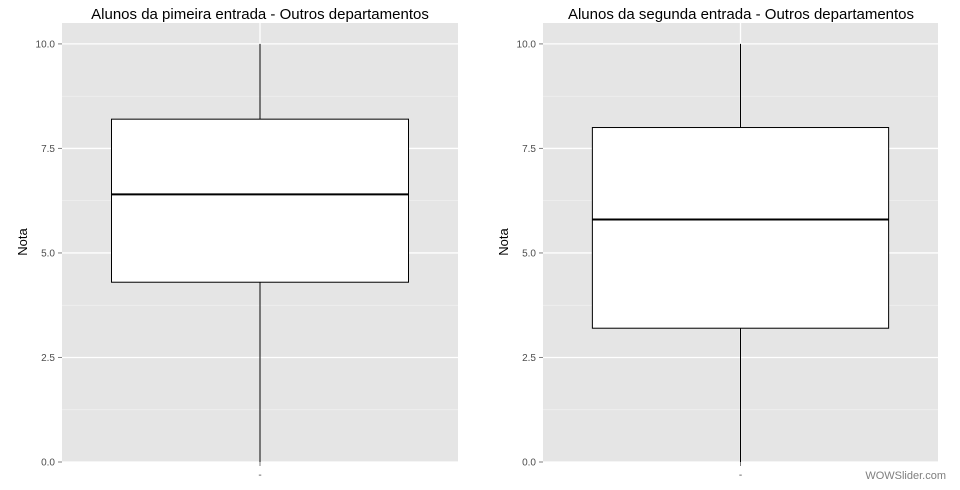 The height and width of the screenshot is (490, 960). I want to click on watermark: WOWSlider.com, so click(905, 476).